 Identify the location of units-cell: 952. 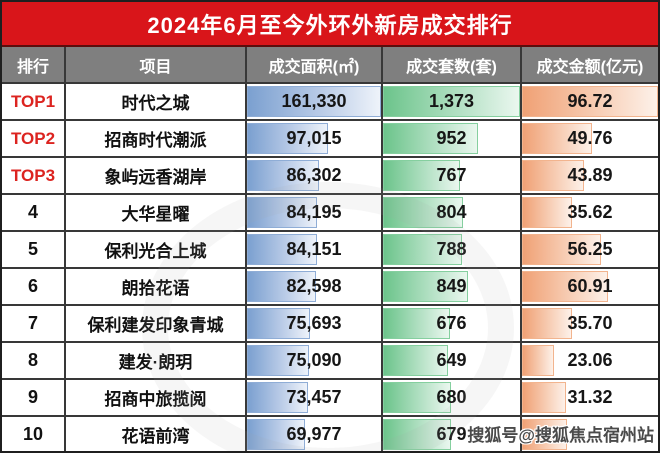
(452, 139).